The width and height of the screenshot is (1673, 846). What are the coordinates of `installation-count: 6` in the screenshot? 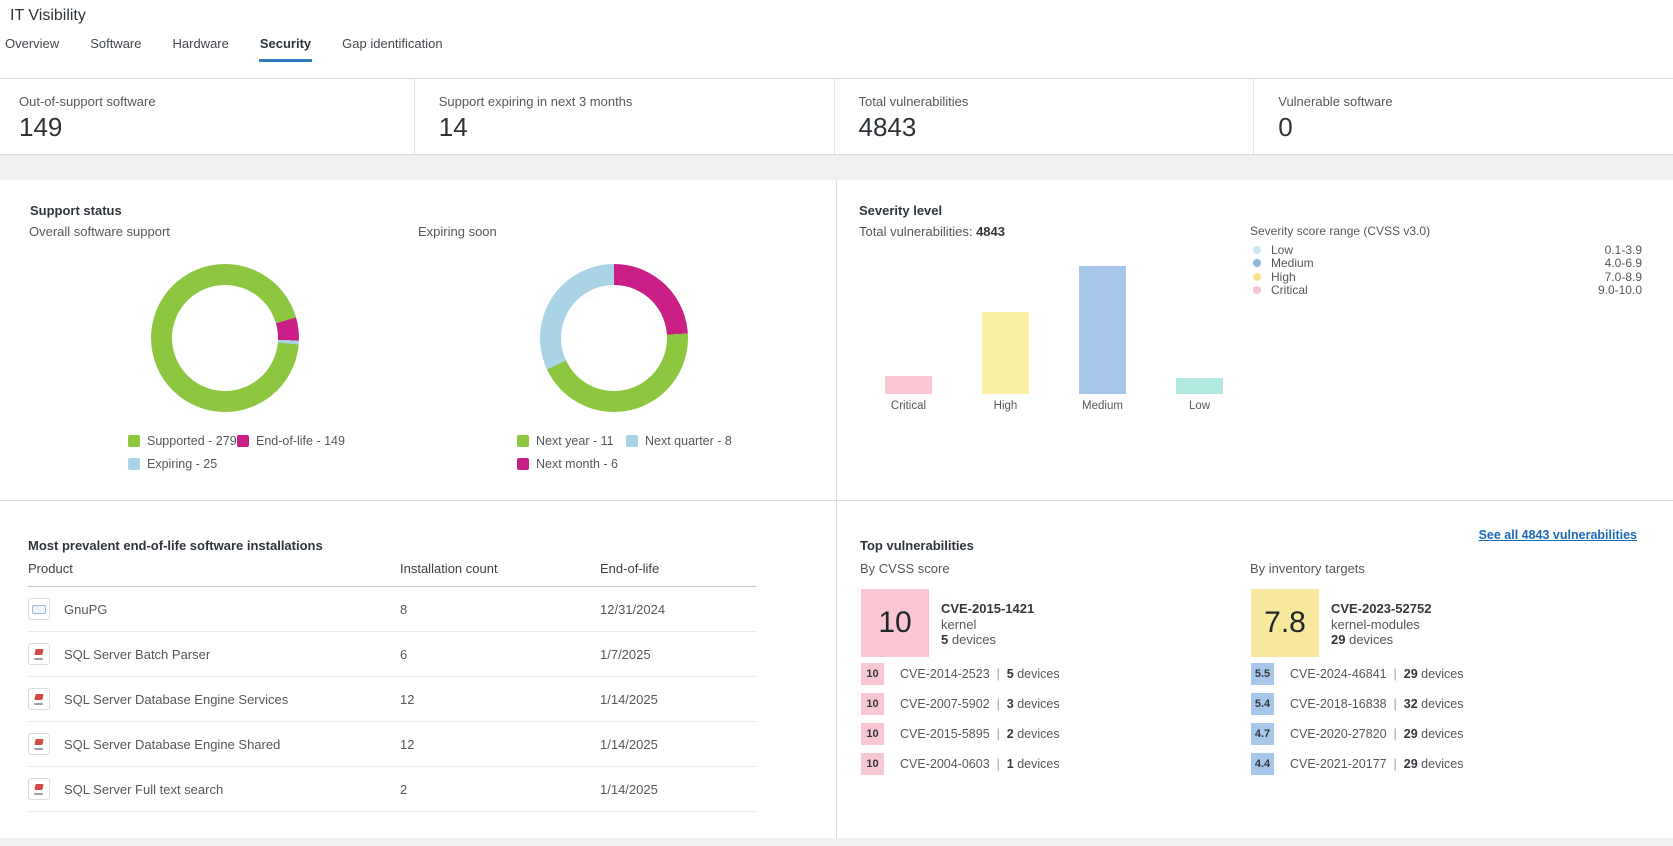 It's located at (404, 654).